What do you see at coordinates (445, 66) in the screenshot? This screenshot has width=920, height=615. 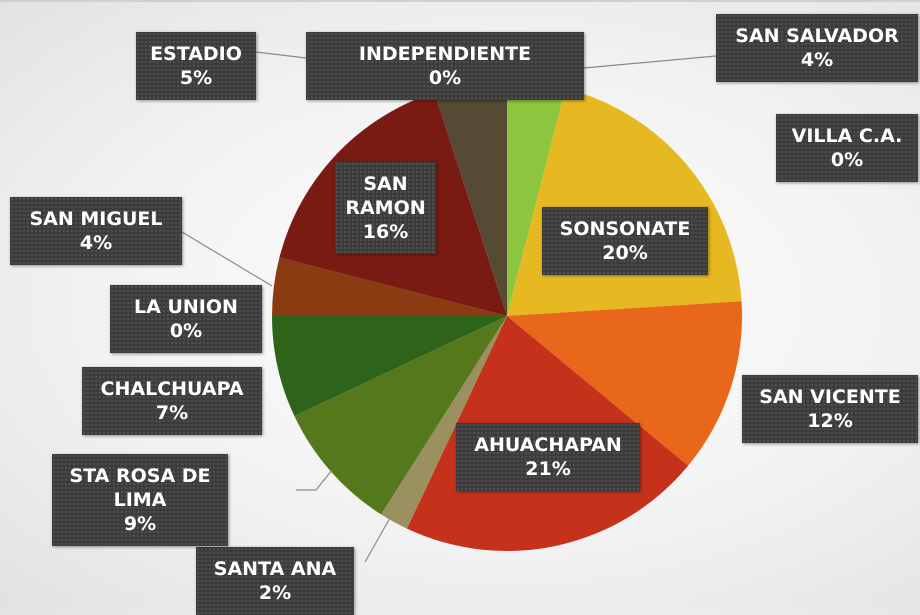 I see `data-label: INDEPENDIENTE 0%` at bounding box center [445, 66].